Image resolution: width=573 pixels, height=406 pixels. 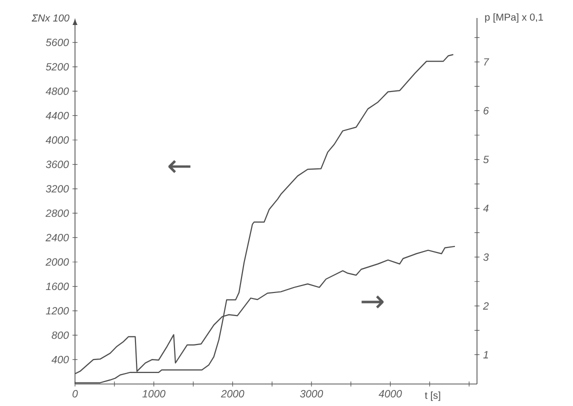 What do you see at coordinates (60, 360) in the screenshot?
I see `y-tick-label: 400` at bounding box center [60, 360].